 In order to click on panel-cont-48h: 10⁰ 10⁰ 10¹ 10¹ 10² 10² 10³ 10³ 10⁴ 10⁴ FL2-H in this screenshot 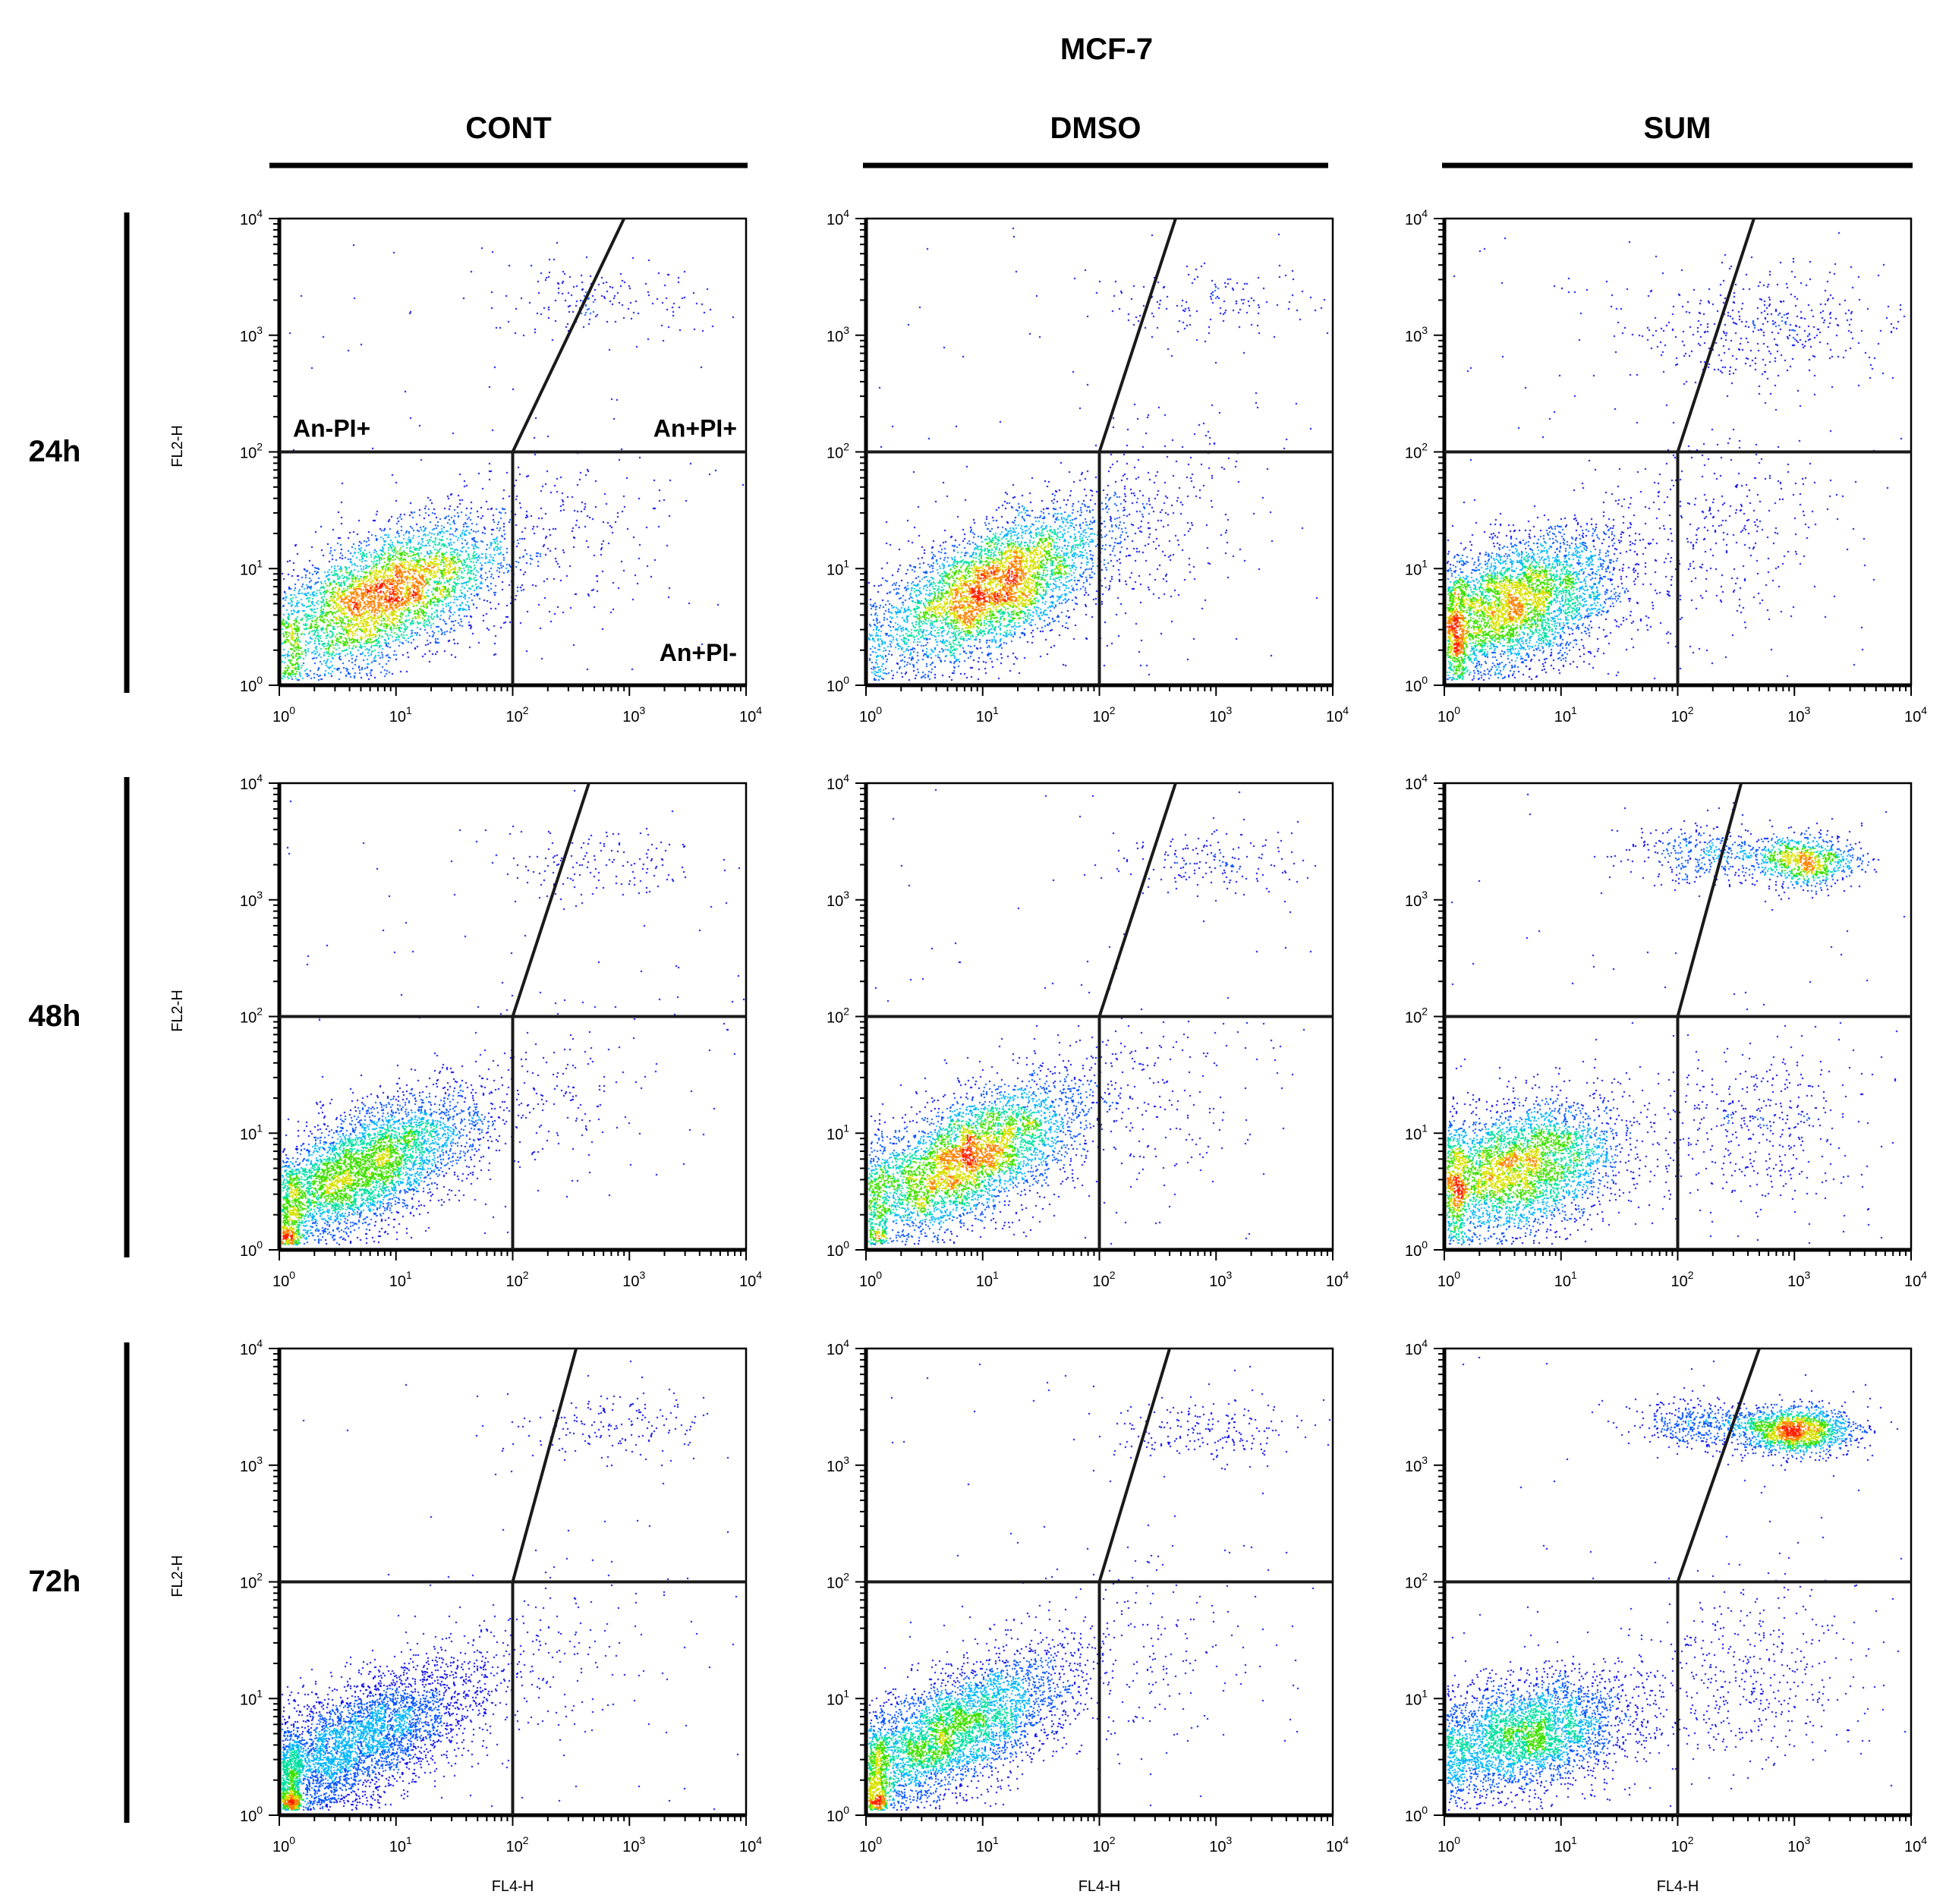, I will do `click(465, 1031)`.